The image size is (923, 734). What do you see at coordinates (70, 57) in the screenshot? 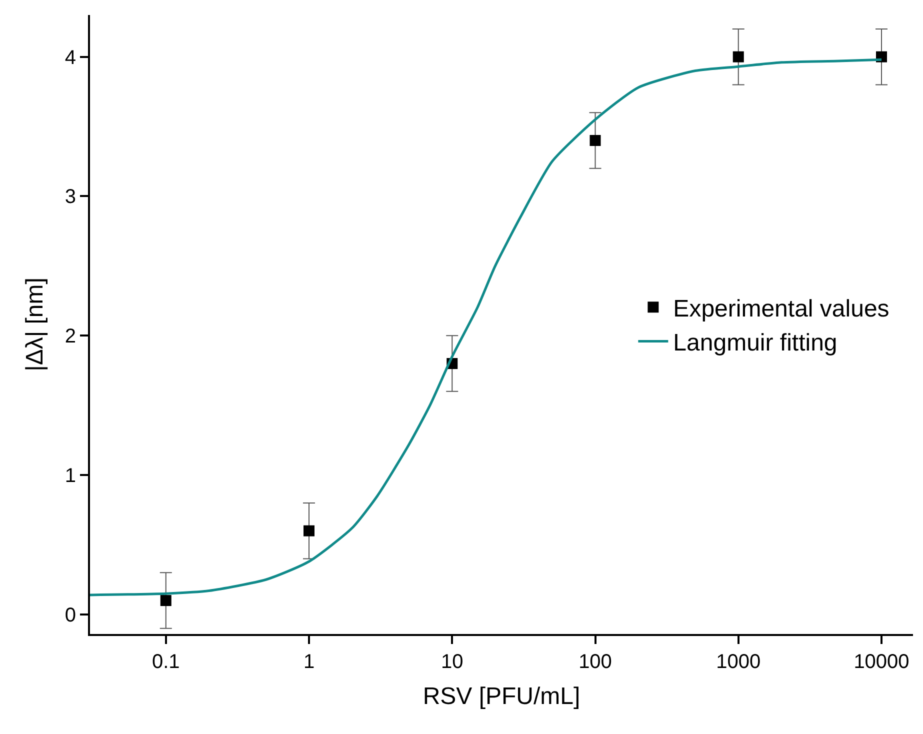
I see `y-tick-label: 4` at bounding box center [70, 57].